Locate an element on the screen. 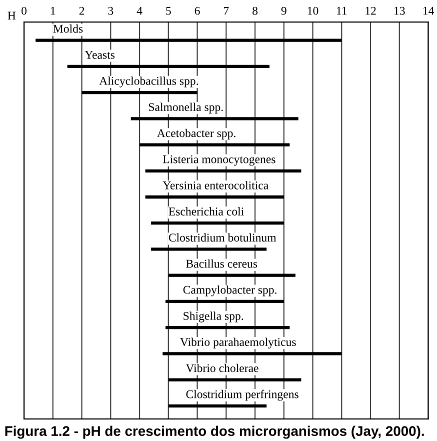 This screenshot has height=441, width=437. y-tick-label: Alicyclobacillus spp. is located at coordinates (148, 82).